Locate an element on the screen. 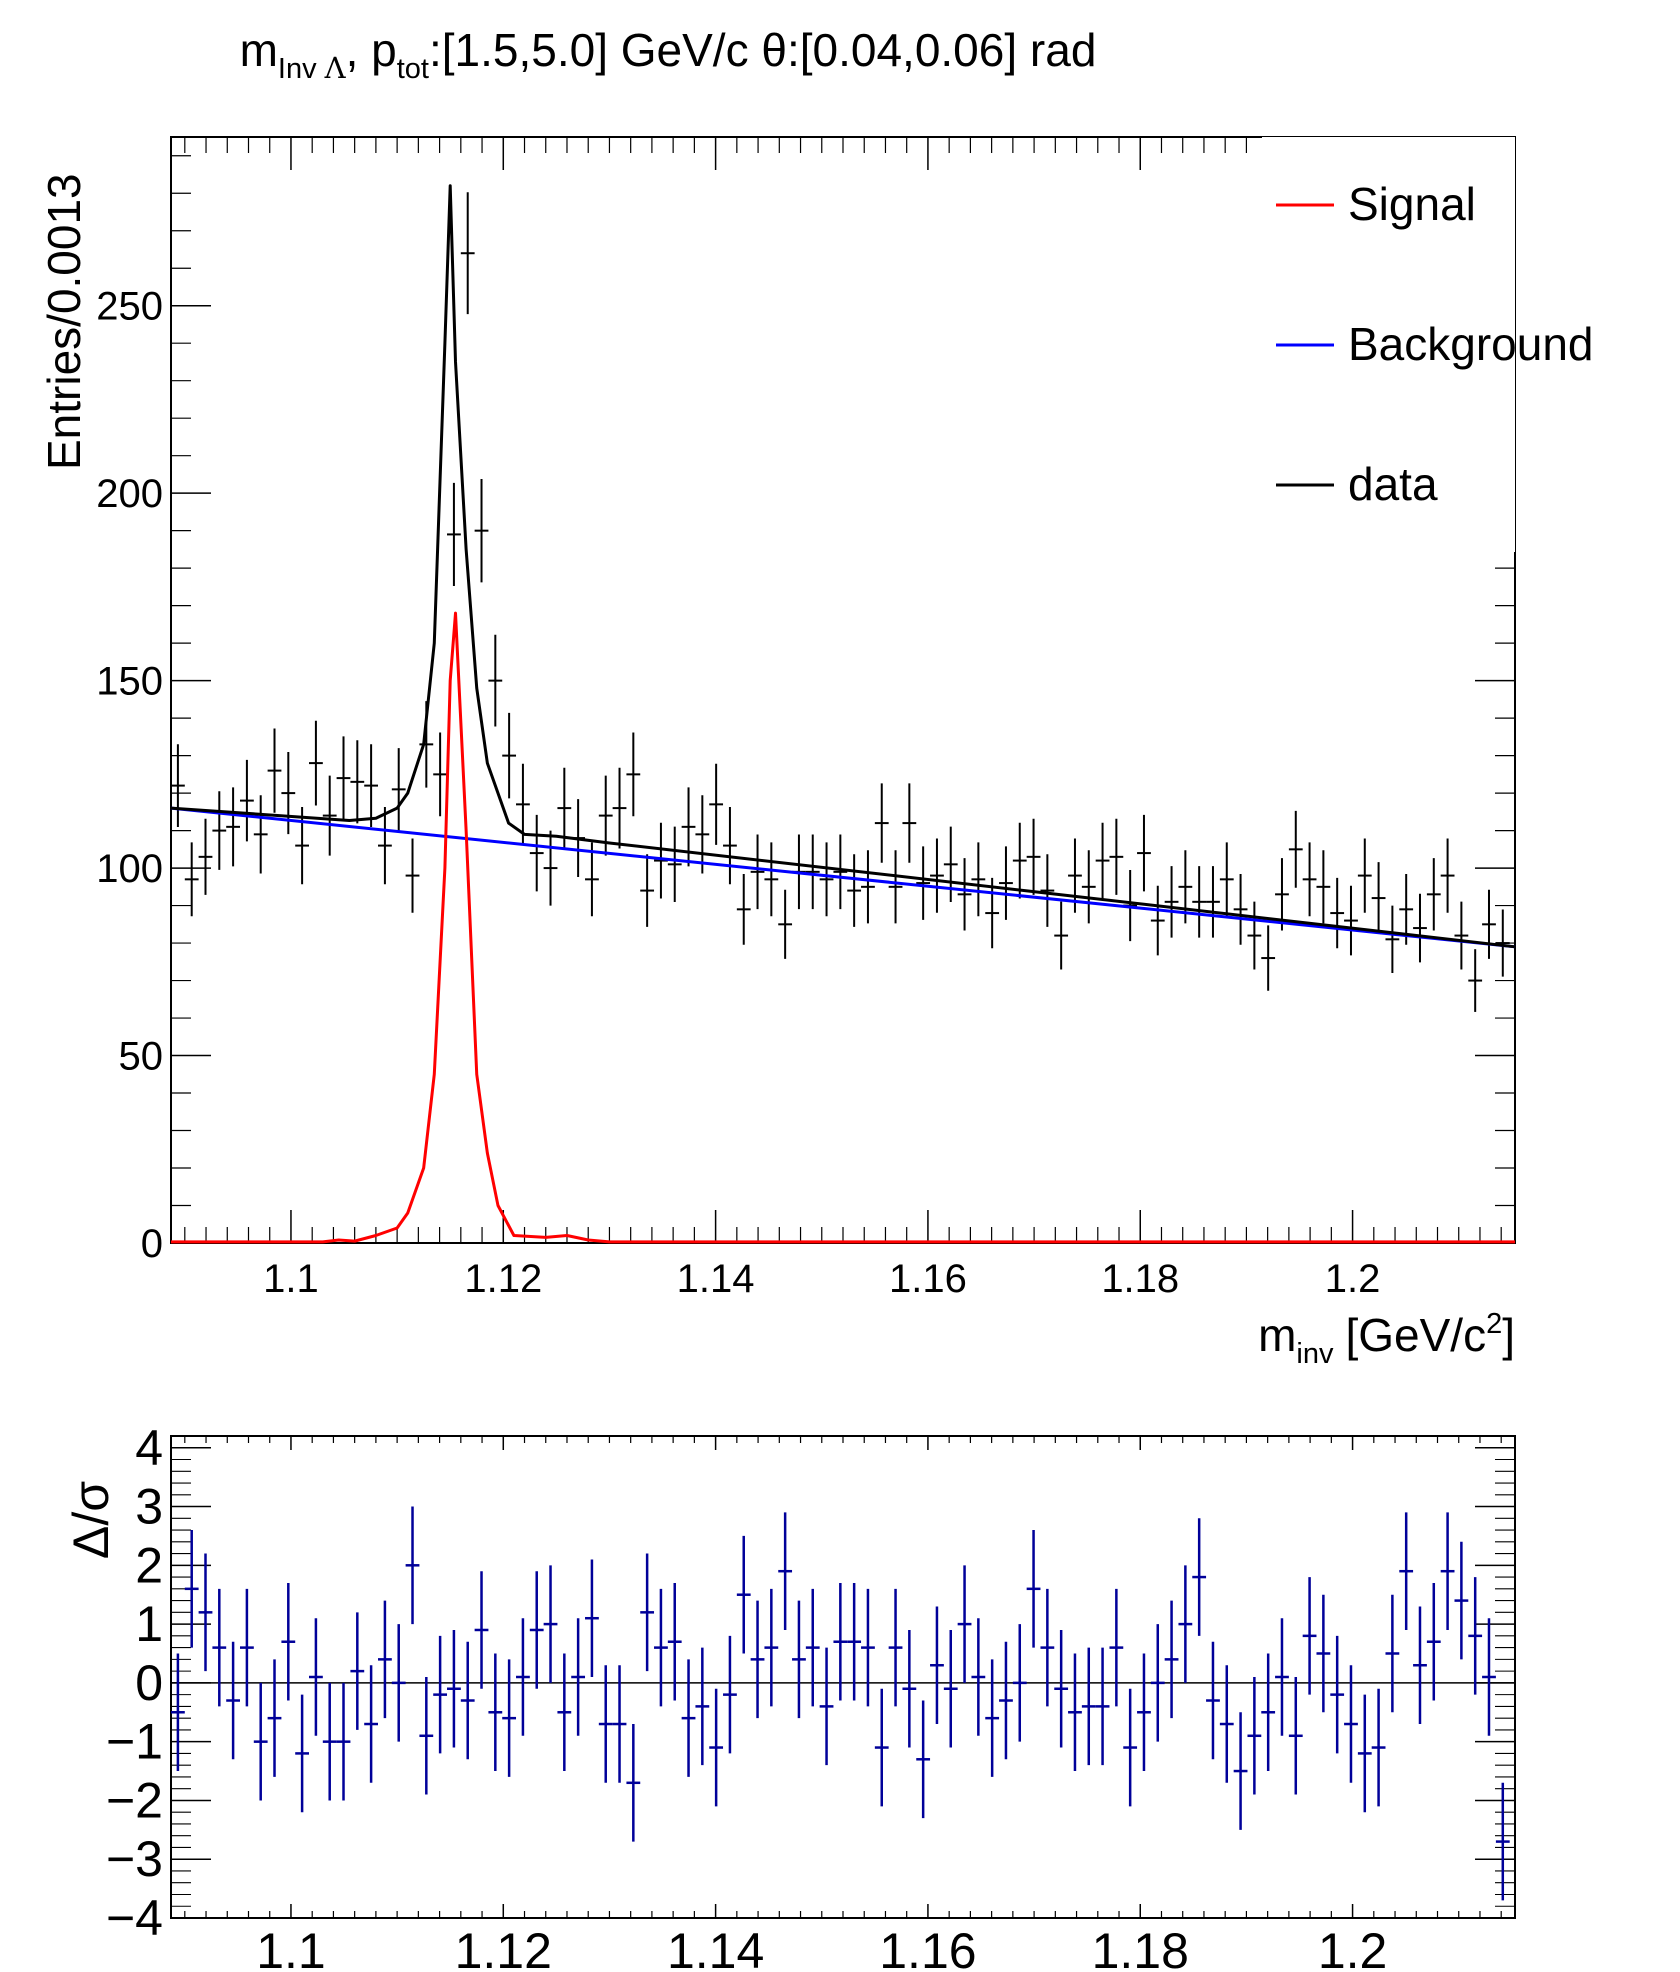 This screenshot has height=1972, width=1680. legend-entry-data: data is located at coordinates (1357, 484).